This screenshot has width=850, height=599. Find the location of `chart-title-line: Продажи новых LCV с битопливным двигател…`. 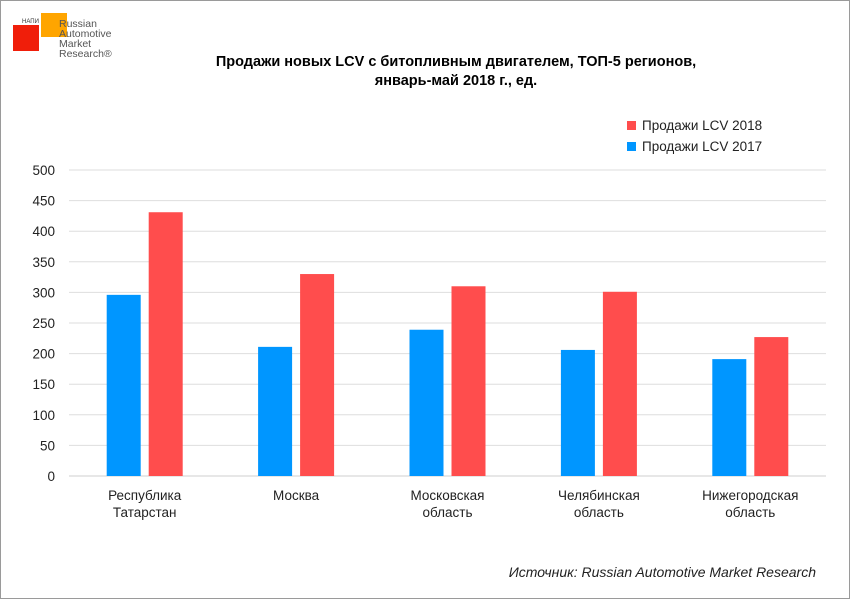

chart-title-line: Продажи новых LCV с битопливным двигател… is located at coordinates (456, 62).